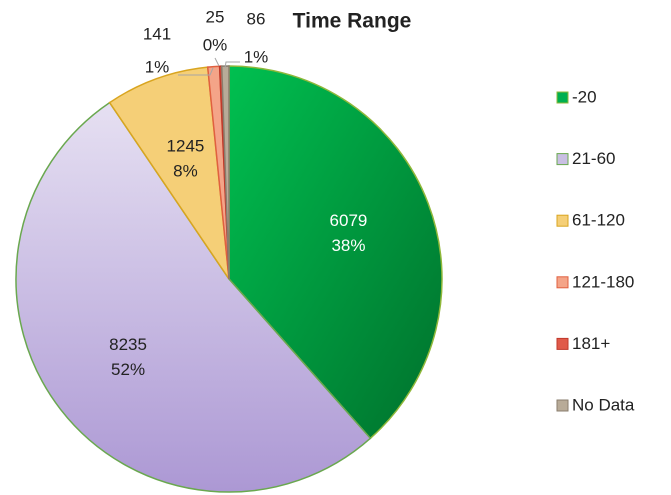  I want to click on percent-label: 8%, so click(185, 170).